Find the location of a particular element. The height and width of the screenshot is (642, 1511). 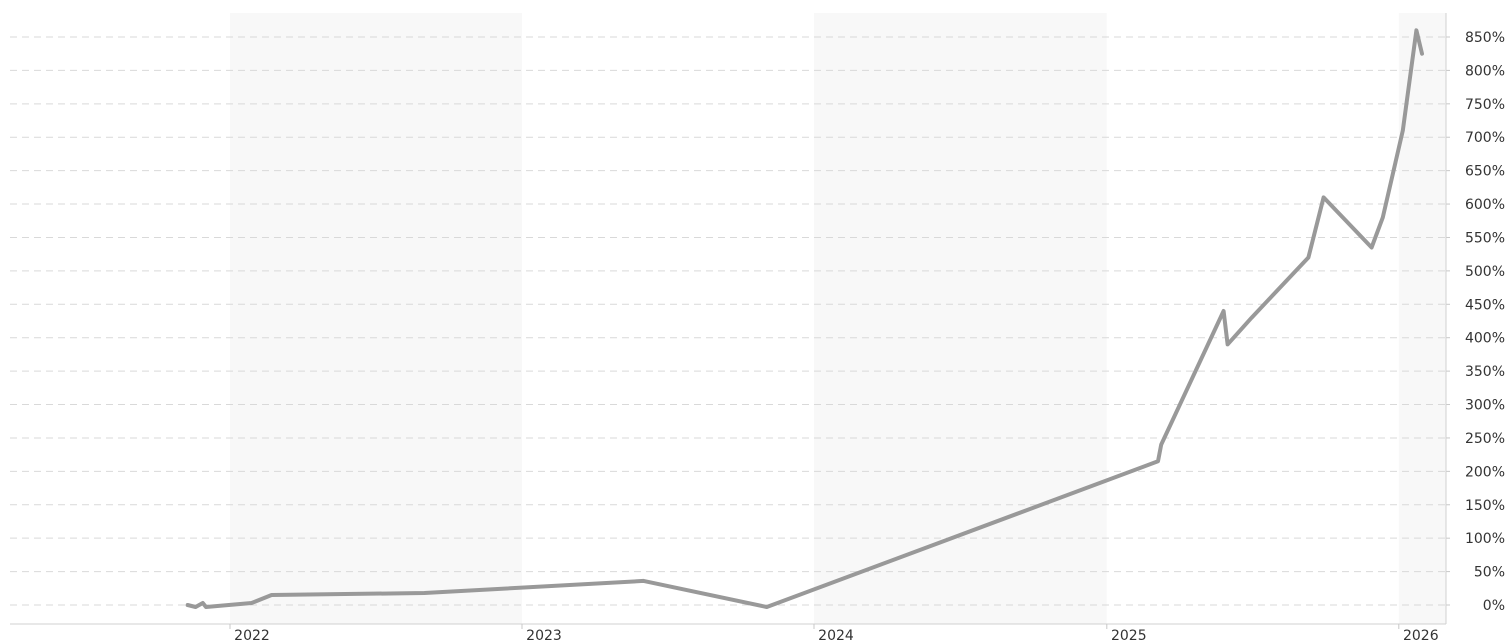

y-tick-label: 150% is located at coordinates (1485, 506).